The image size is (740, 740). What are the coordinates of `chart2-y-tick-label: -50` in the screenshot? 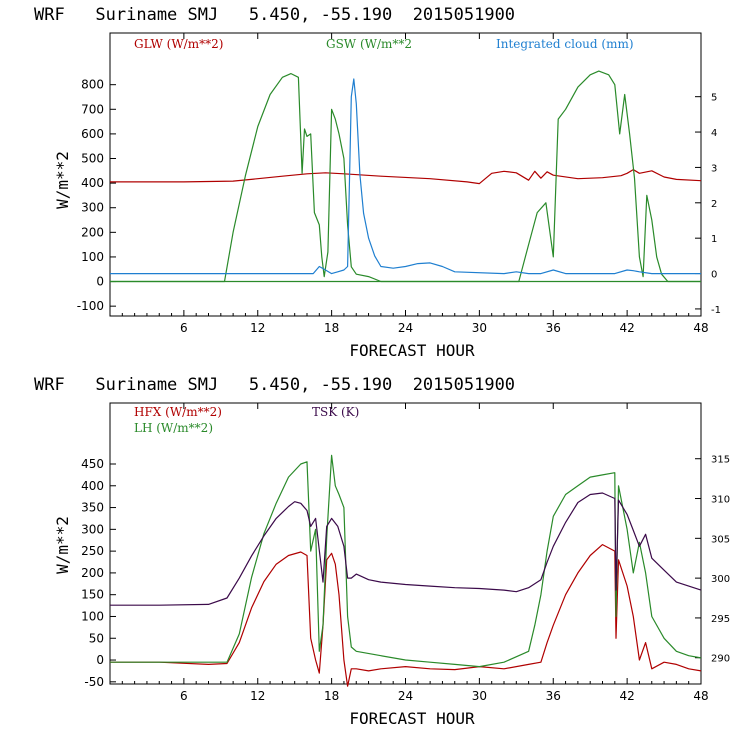 It's located at (94, 682).